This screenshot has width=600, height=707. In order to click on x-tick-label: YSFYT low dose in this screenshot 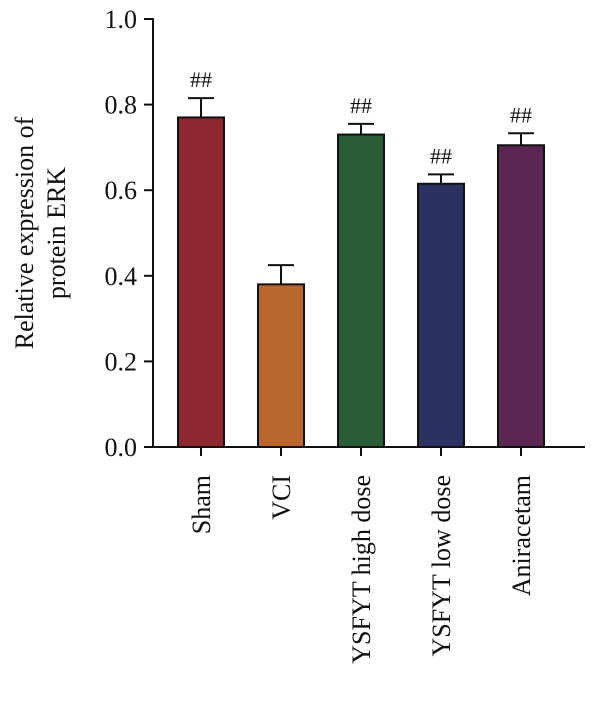, I will do `click(441, 566)`.